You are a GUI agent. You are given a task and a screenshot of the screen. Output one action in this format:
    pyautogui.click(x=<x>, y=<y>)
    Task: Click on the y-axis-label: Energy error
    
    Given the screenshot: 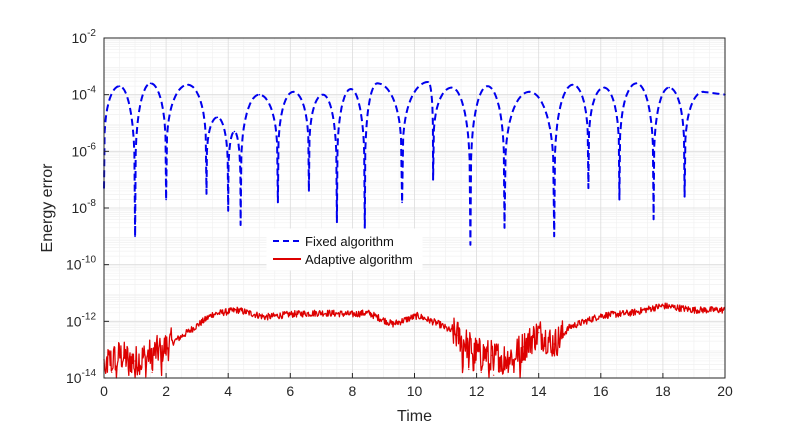 What is the action you would take?
    pyautogui.click(x=47, y=208)
    